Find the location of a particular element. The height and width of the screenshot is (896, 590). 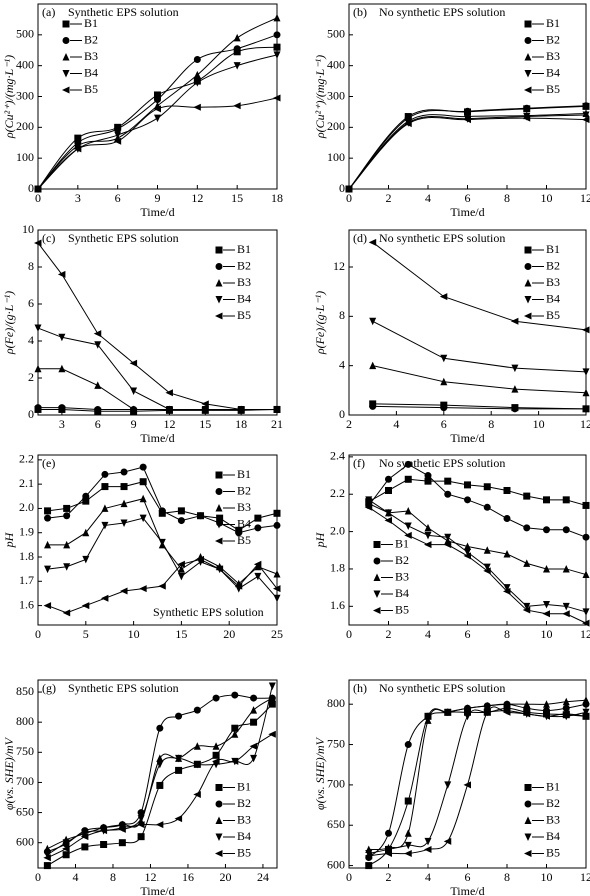

panel-label: (c) is located at coordinates (48, 238).